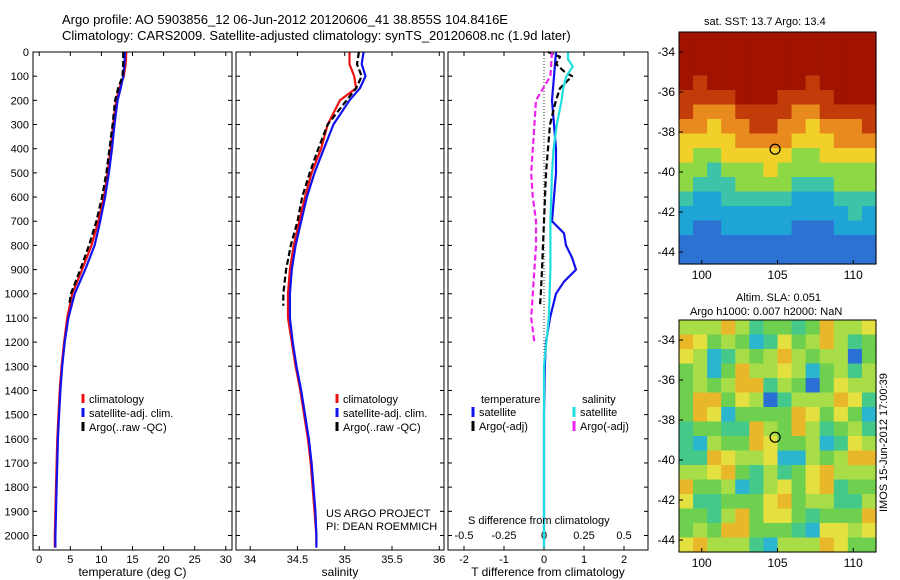 This screenshot has width=900, height=580. Describe the element at coordinates (20, 101) in the screenshot. I see `y-tick-label: 200` at that location.